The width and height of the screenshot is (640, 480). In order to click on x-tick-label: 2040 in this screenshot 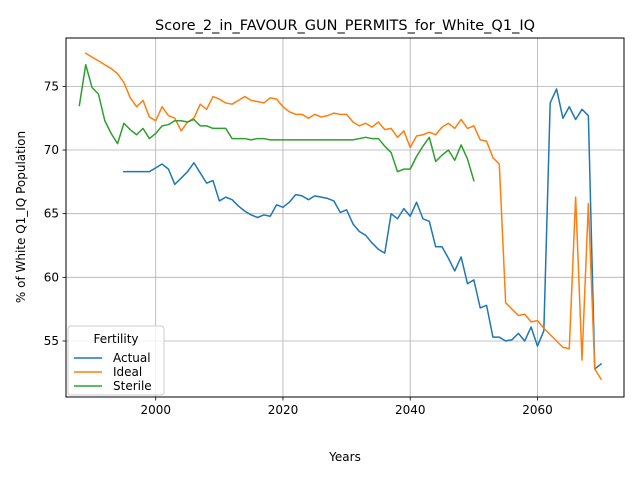, I will do `click(410, 410)`.